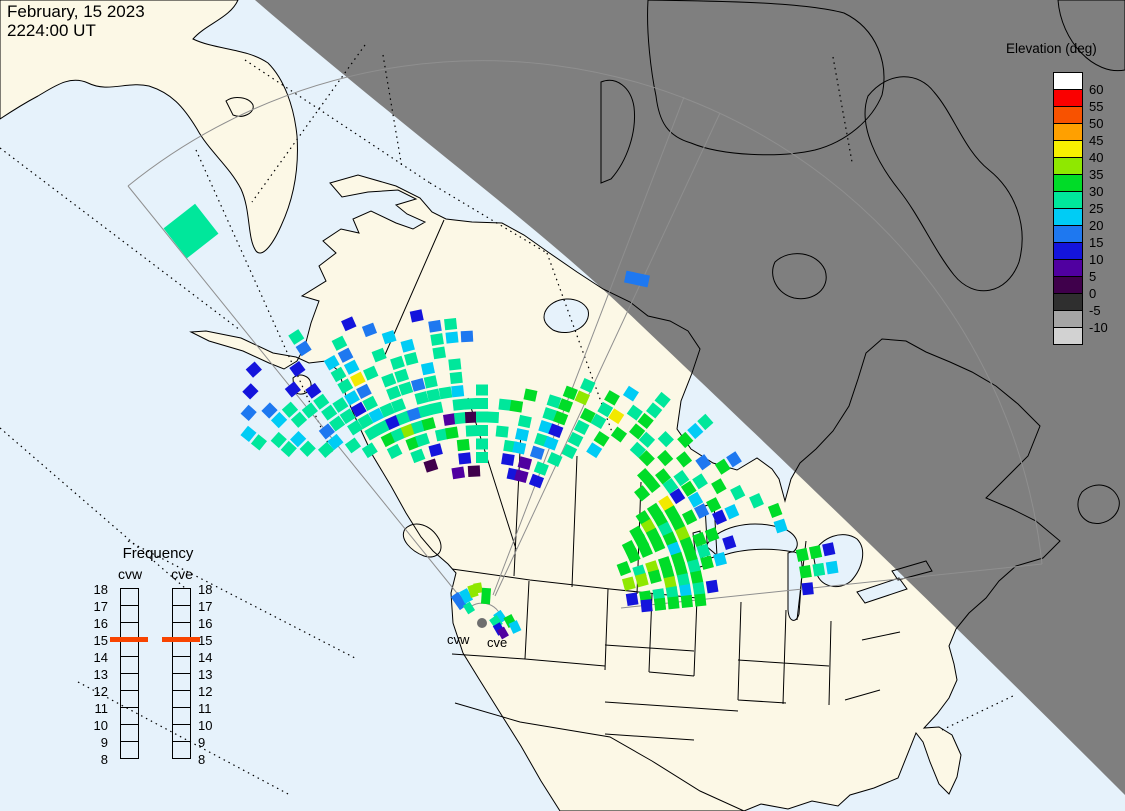 The height and width of the screenshot is (811, 1125). I want to click on frequency-marker-cve, so click(181, 639).